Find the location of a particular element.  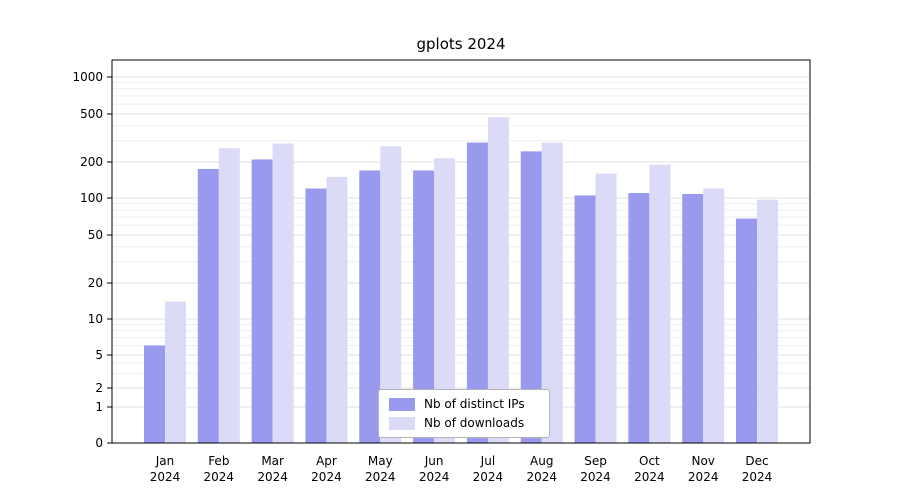

x-label-year-jun: 2024 is located at coordinates (434, 477).